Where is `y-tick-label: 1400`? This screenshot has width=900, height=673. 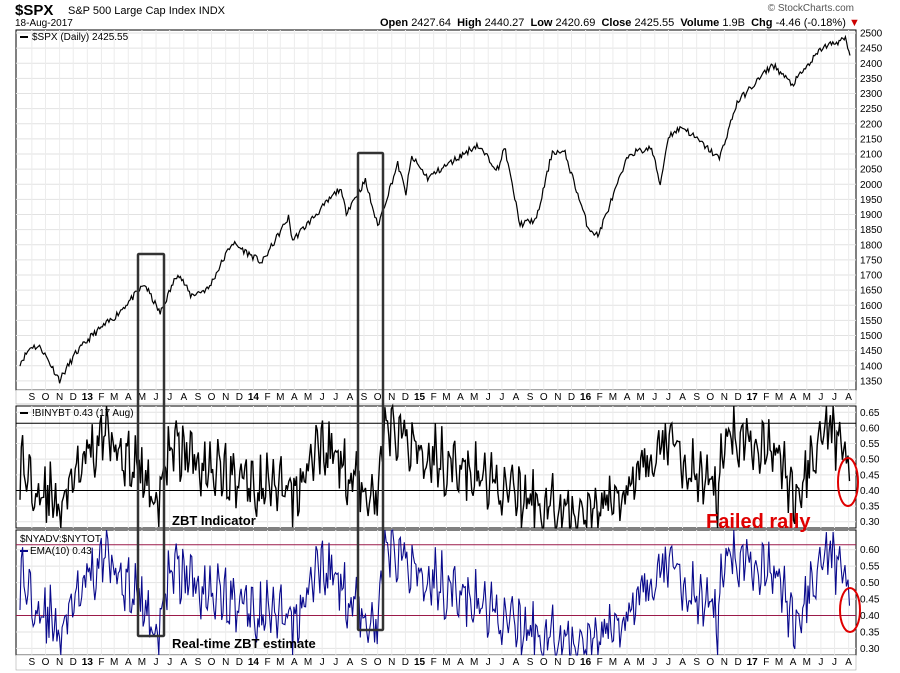 y-tick-label: 1400 is located at coordinates (871, 366).